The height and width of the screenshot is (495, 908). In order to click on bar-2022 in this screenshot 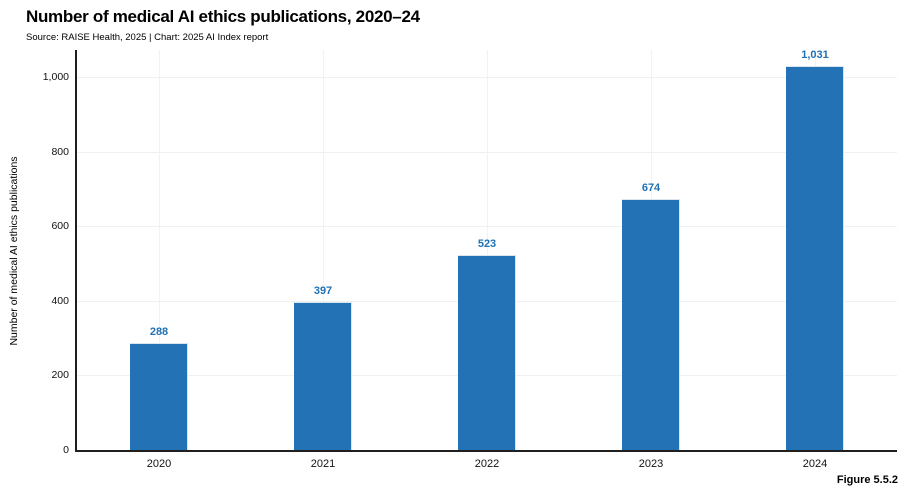, I will do `click(487, 352)`.